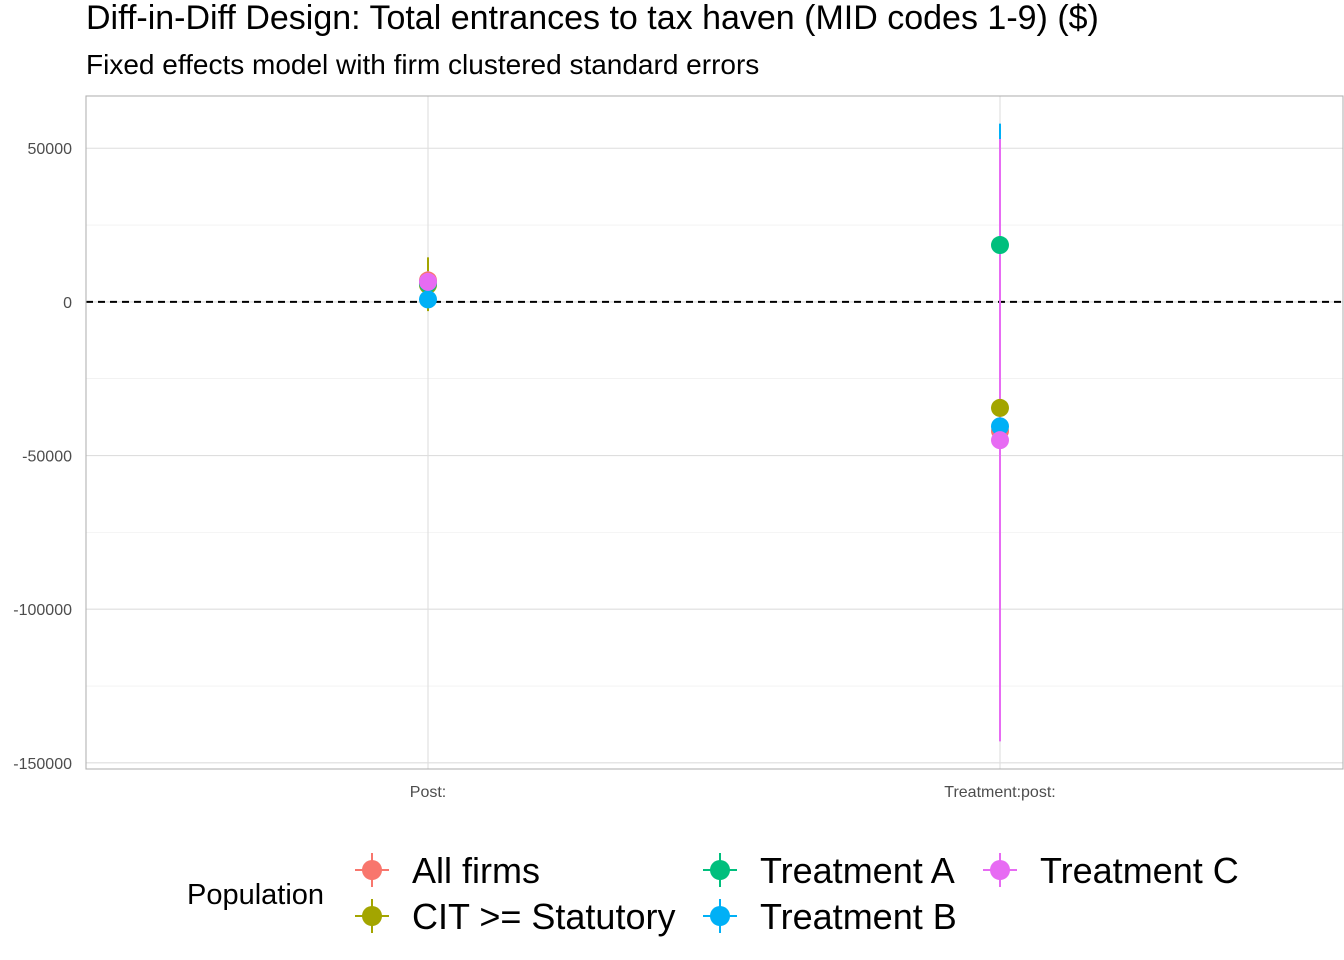 The image size is (1344, 960). Describe the element at coordinates (42, 764) in the screenshot. I see `y-tick-label: -150000` at that location.